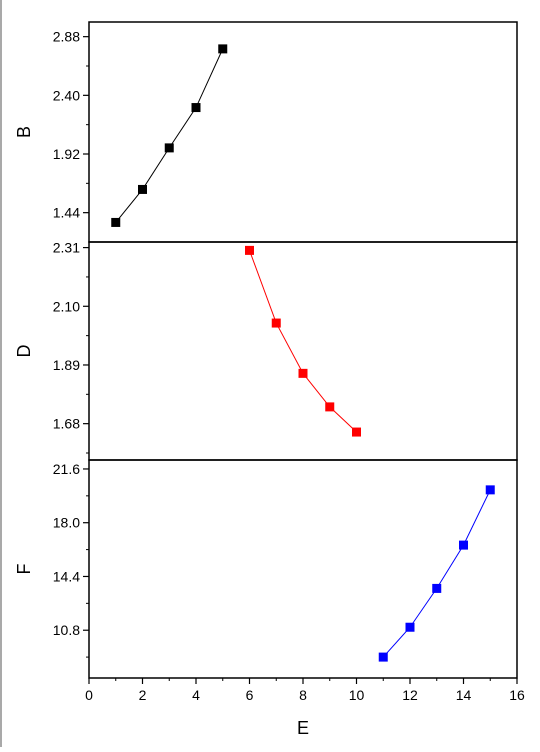  Describe the element at coordinates (303, 728) in the screenshot. I see `x-axis-title: E` at that location.